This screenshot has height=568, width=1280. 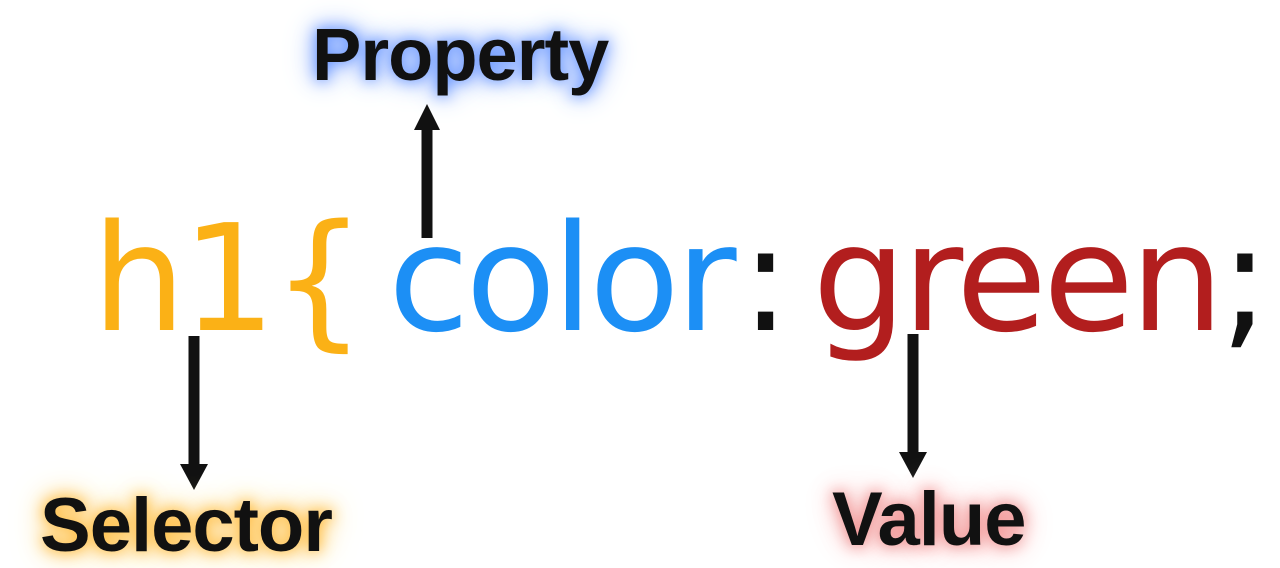 What do you see at coordinates (194, 413) in the screenshot?
I see `selector-arrow` at bounding box center [194, 413].